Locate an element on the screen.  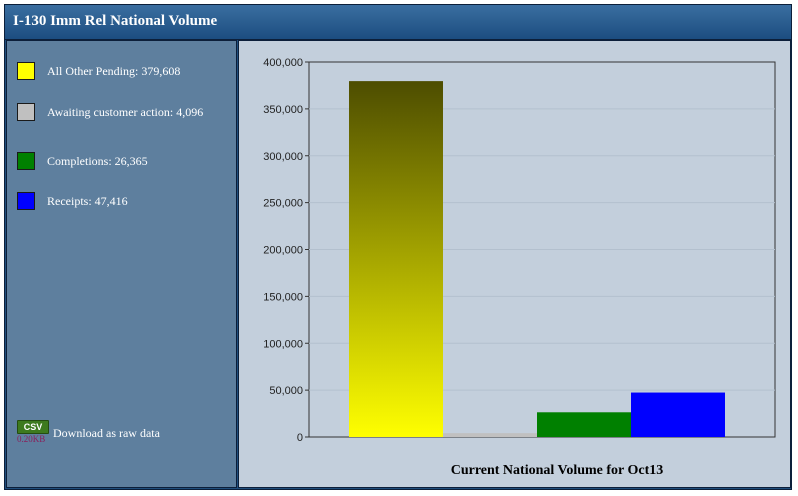
download-label: Download as raw data is located at coordinates (106, 433).